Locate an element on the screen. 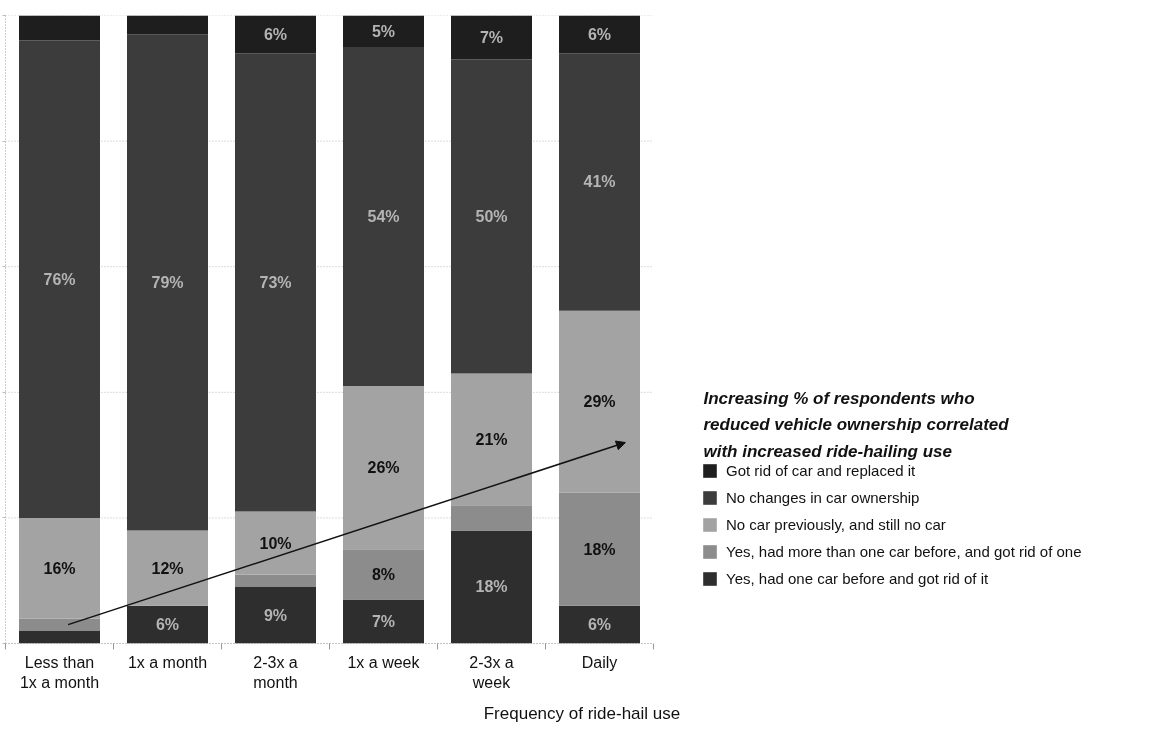  data-label: 8% is located at coordinates (383, 574).